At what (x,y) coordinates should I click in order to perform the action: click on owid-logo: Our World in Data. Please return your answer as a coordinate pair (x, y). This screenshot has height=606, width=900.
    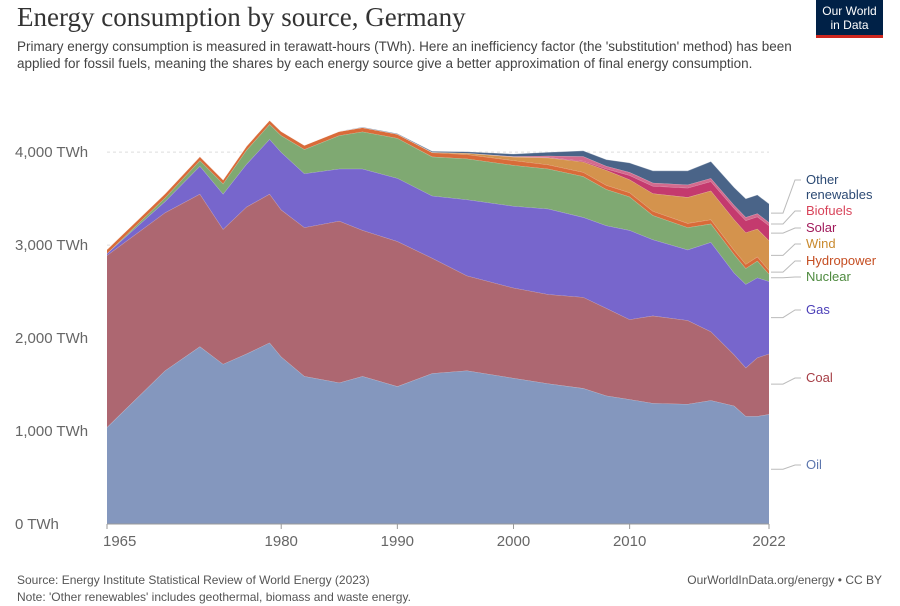
    Looking at the image, I should click on (849, 19).